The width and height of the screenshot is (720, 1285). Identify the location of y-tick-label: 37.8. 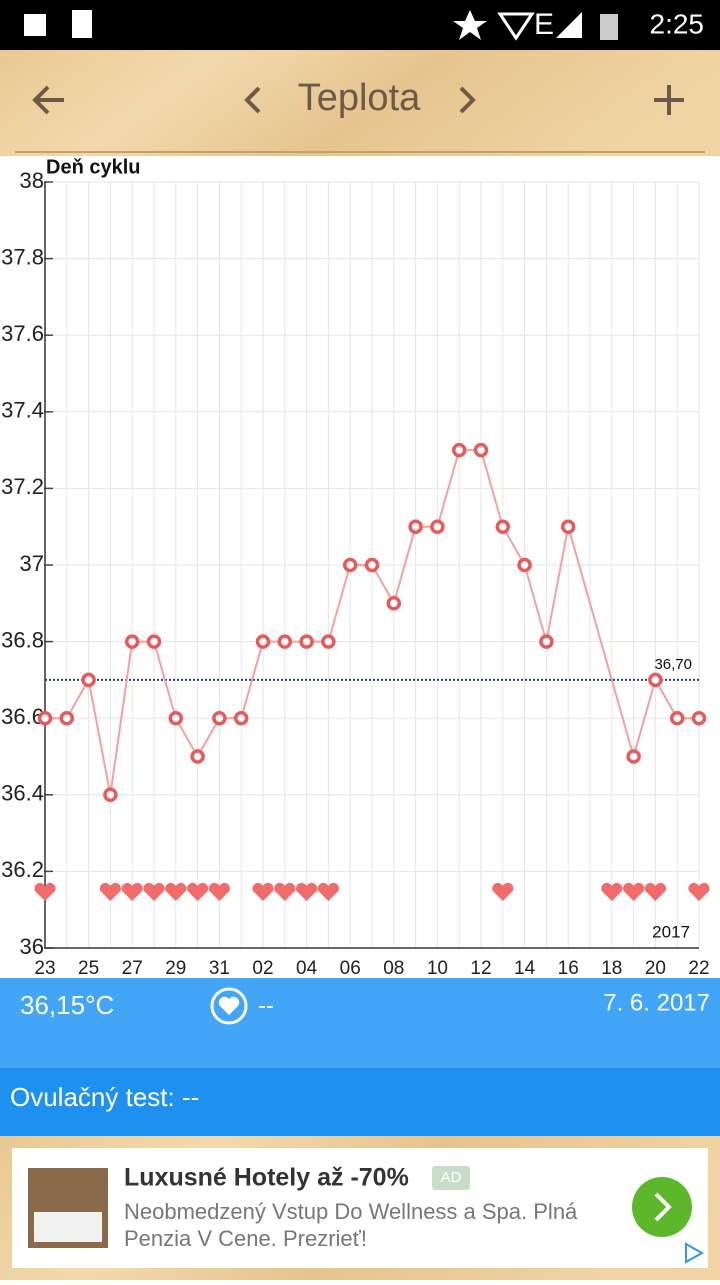
(22, 256).